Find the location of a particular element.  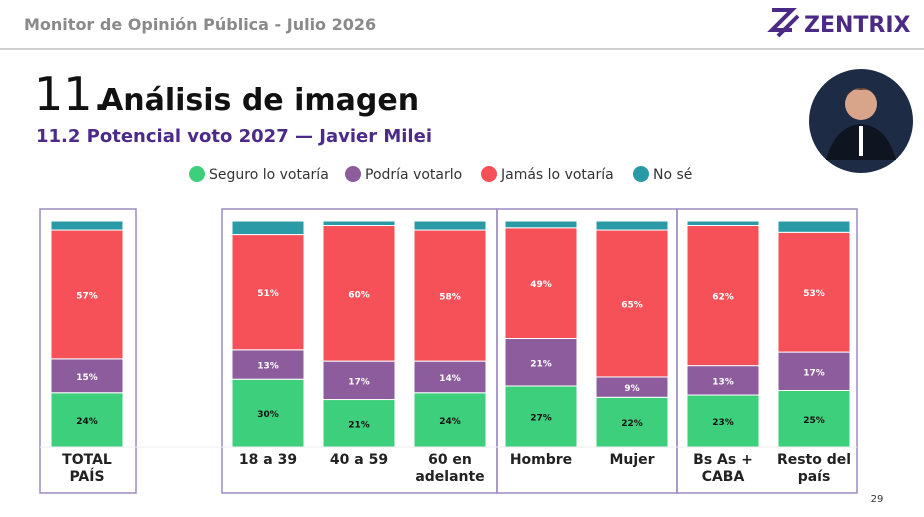

value-label: 25% is located at coordinates (814, 421).